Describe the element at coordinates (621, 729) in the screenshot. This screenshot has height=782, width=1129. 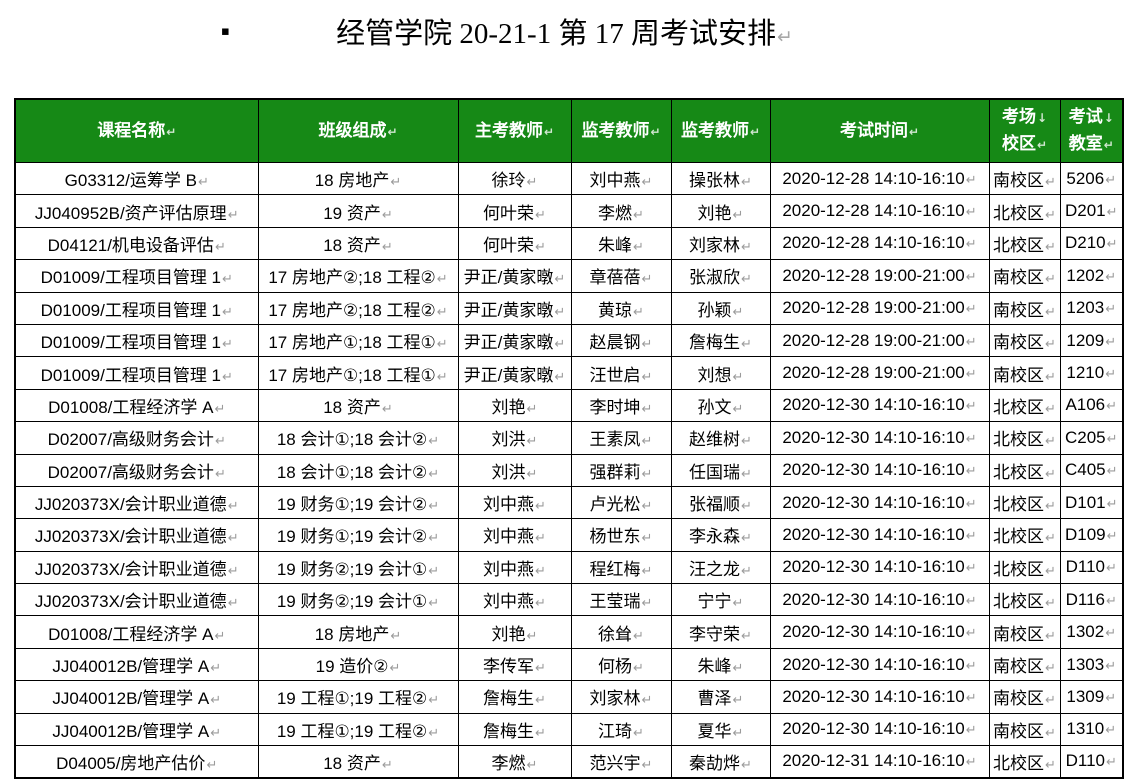
I see `cell-invigilator1: 江琦↵` at that location.